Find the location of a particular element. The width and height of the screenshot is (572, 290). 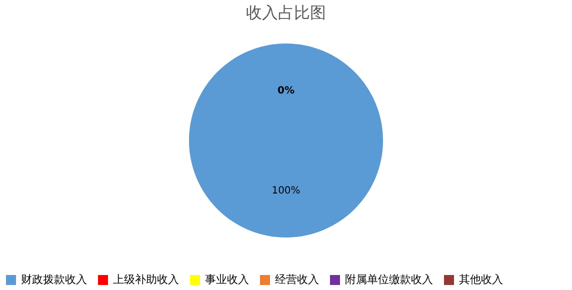

text: 0% is located at coordinates (286, 91).